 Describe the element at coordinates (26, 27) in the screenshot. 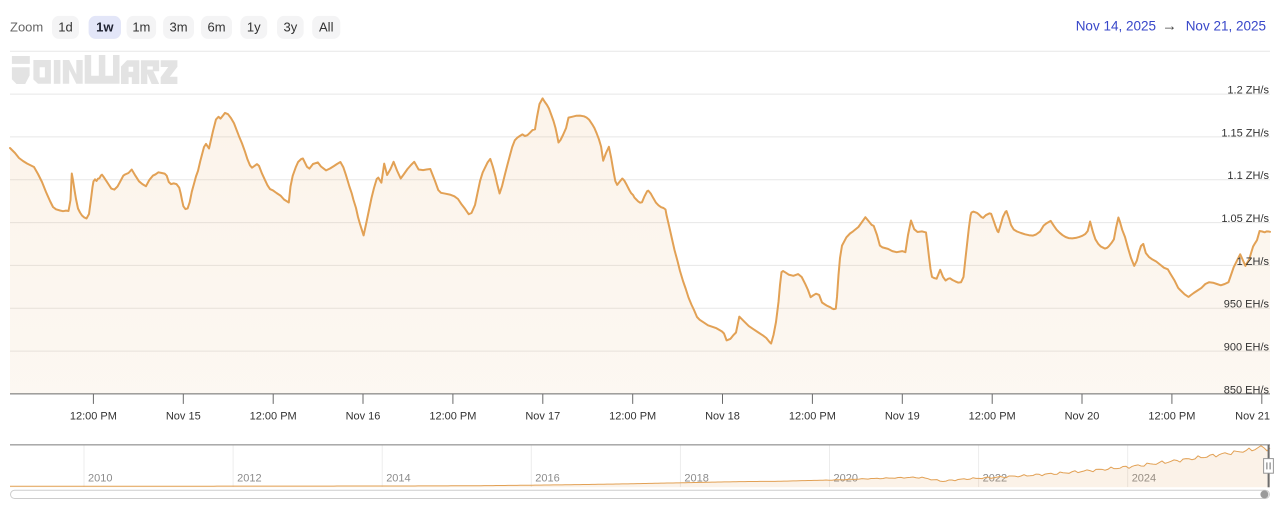

I see `svg-text: Zoom` at that location.